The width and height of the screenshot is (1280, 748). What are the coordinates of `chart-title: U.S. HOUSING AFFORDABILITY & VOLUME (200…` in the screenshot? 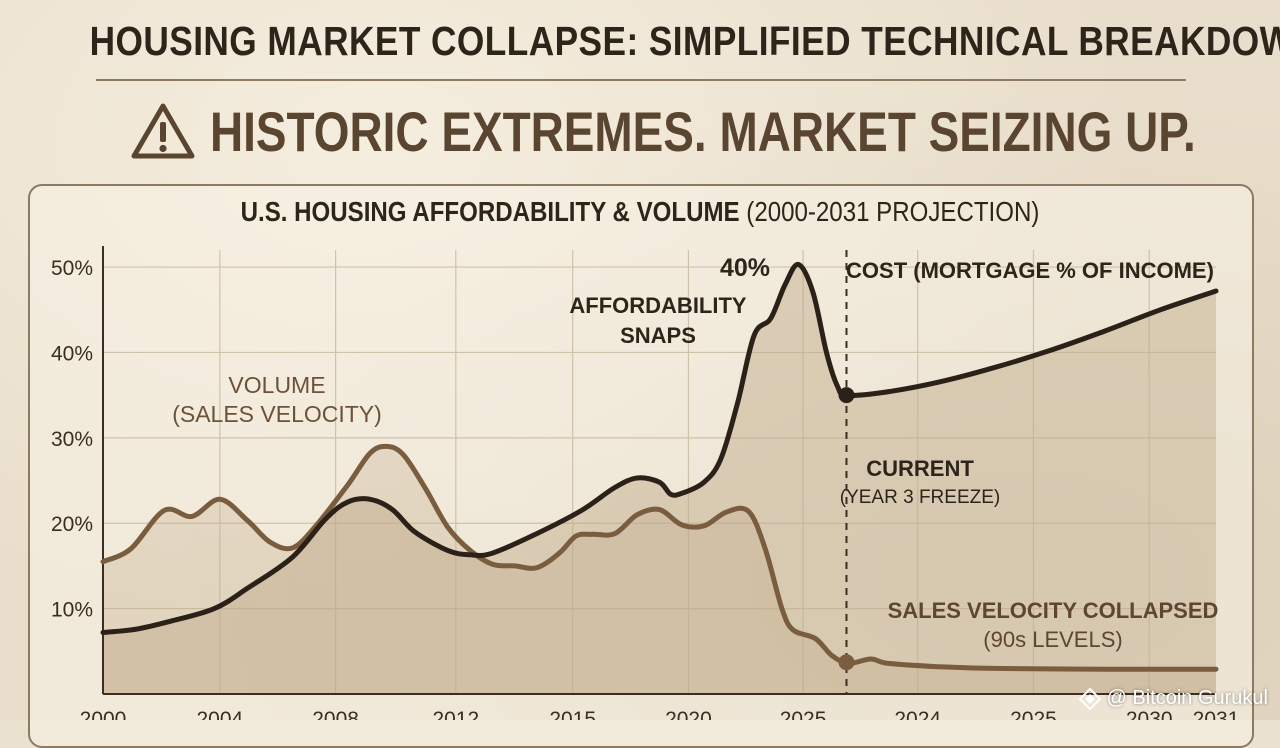 It's located at (640, 212).